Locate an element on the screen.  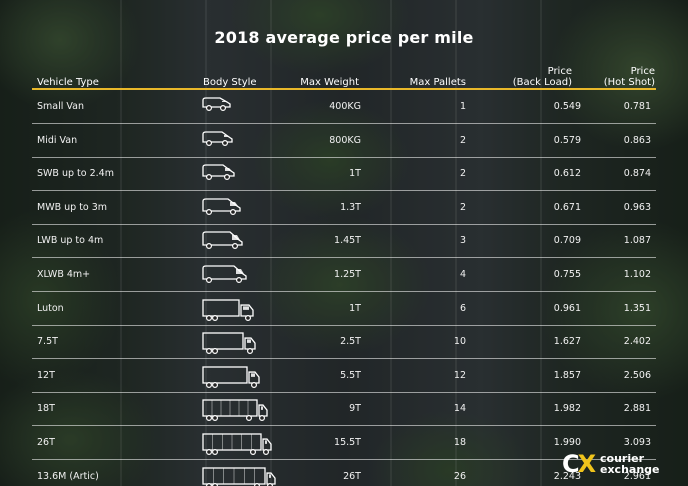
max-pallets-cell: 6 is located at coordinates (462, 308).